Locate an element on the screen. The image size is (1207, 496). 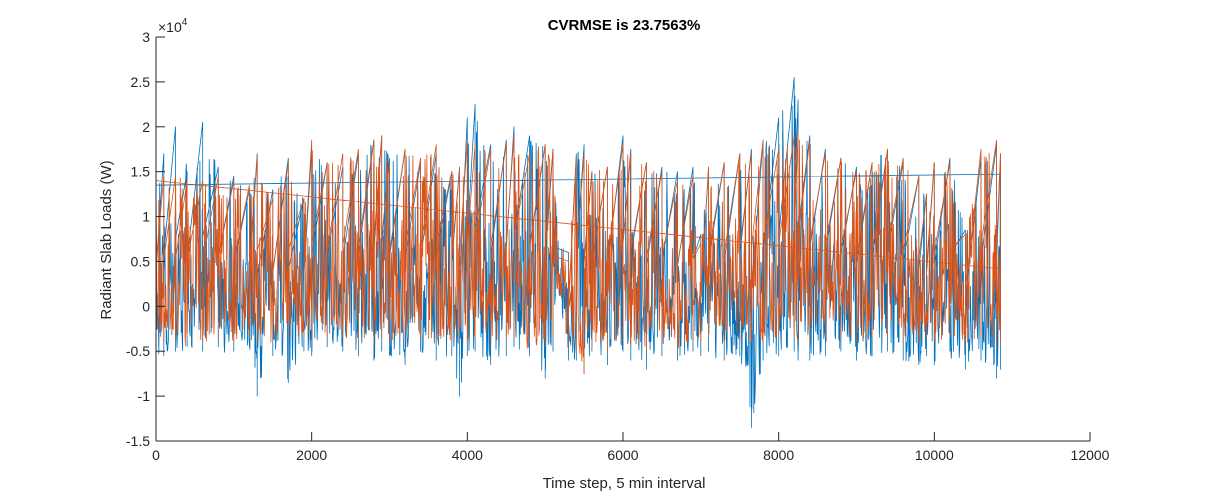
x-tick-label: 2000 is located at coordinates (311, 455).